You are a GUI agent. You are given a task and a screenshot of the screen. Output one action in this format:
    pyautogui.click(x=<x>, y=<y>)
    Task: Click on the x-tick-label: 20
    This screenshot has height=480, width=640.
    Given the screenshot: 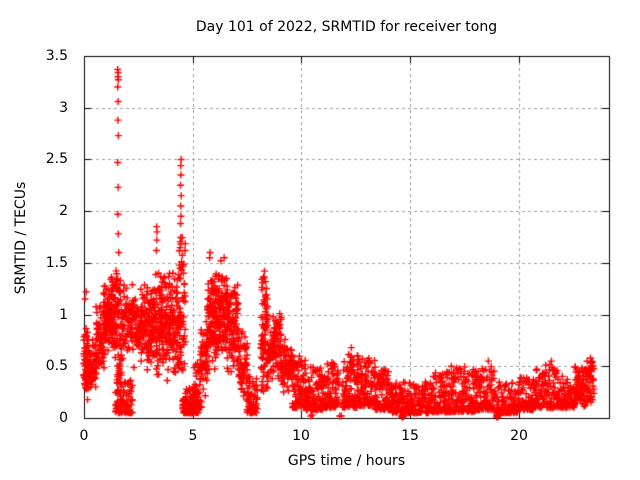 What is the action you would take?
    pyautogui.click(x=519, y=436)
    